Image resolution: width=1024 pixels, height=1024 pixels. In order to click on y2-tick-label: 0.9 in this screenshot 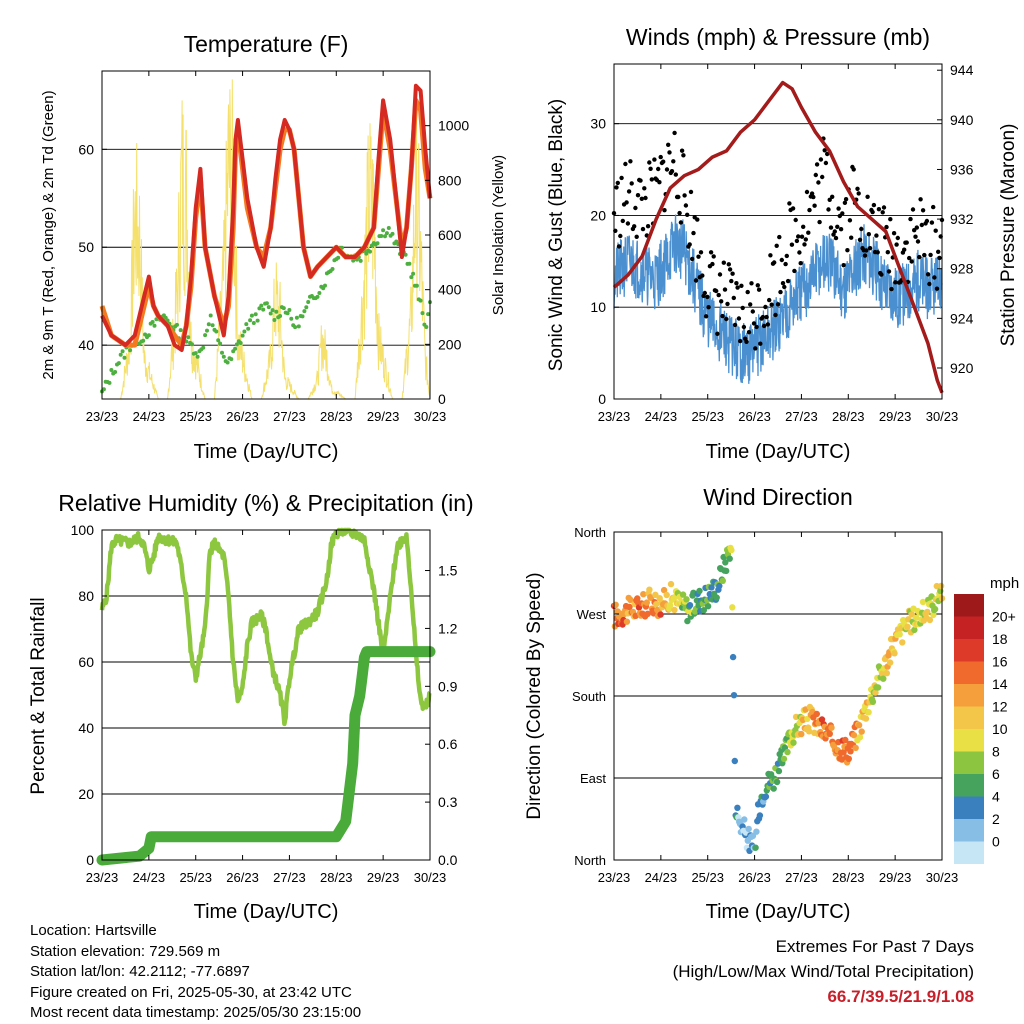, I will do `click(448, 686)`.